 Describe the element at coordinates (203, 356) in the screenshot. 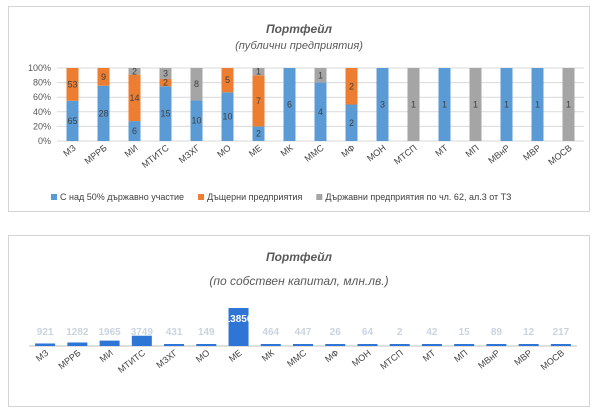

I see `x-tick-label: МО` at that location.